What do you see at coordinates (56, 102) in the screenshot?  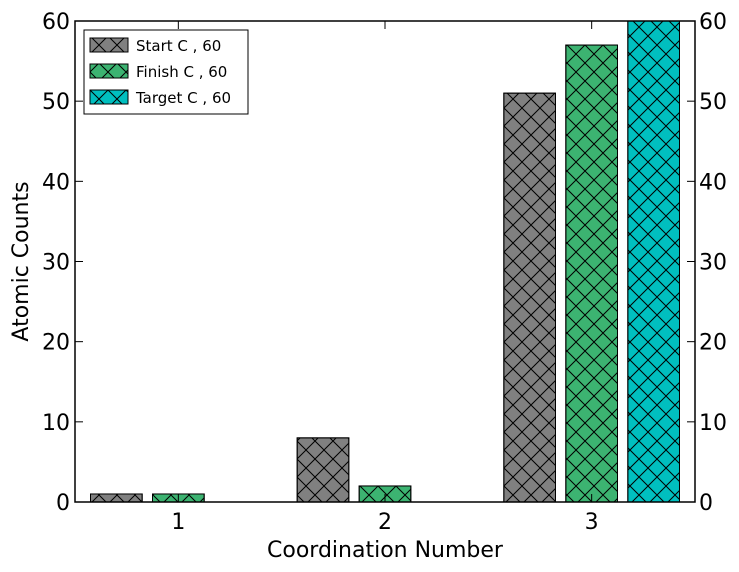 I see `left-y-tick-label-50: 50` at bounding box center [56, 102].